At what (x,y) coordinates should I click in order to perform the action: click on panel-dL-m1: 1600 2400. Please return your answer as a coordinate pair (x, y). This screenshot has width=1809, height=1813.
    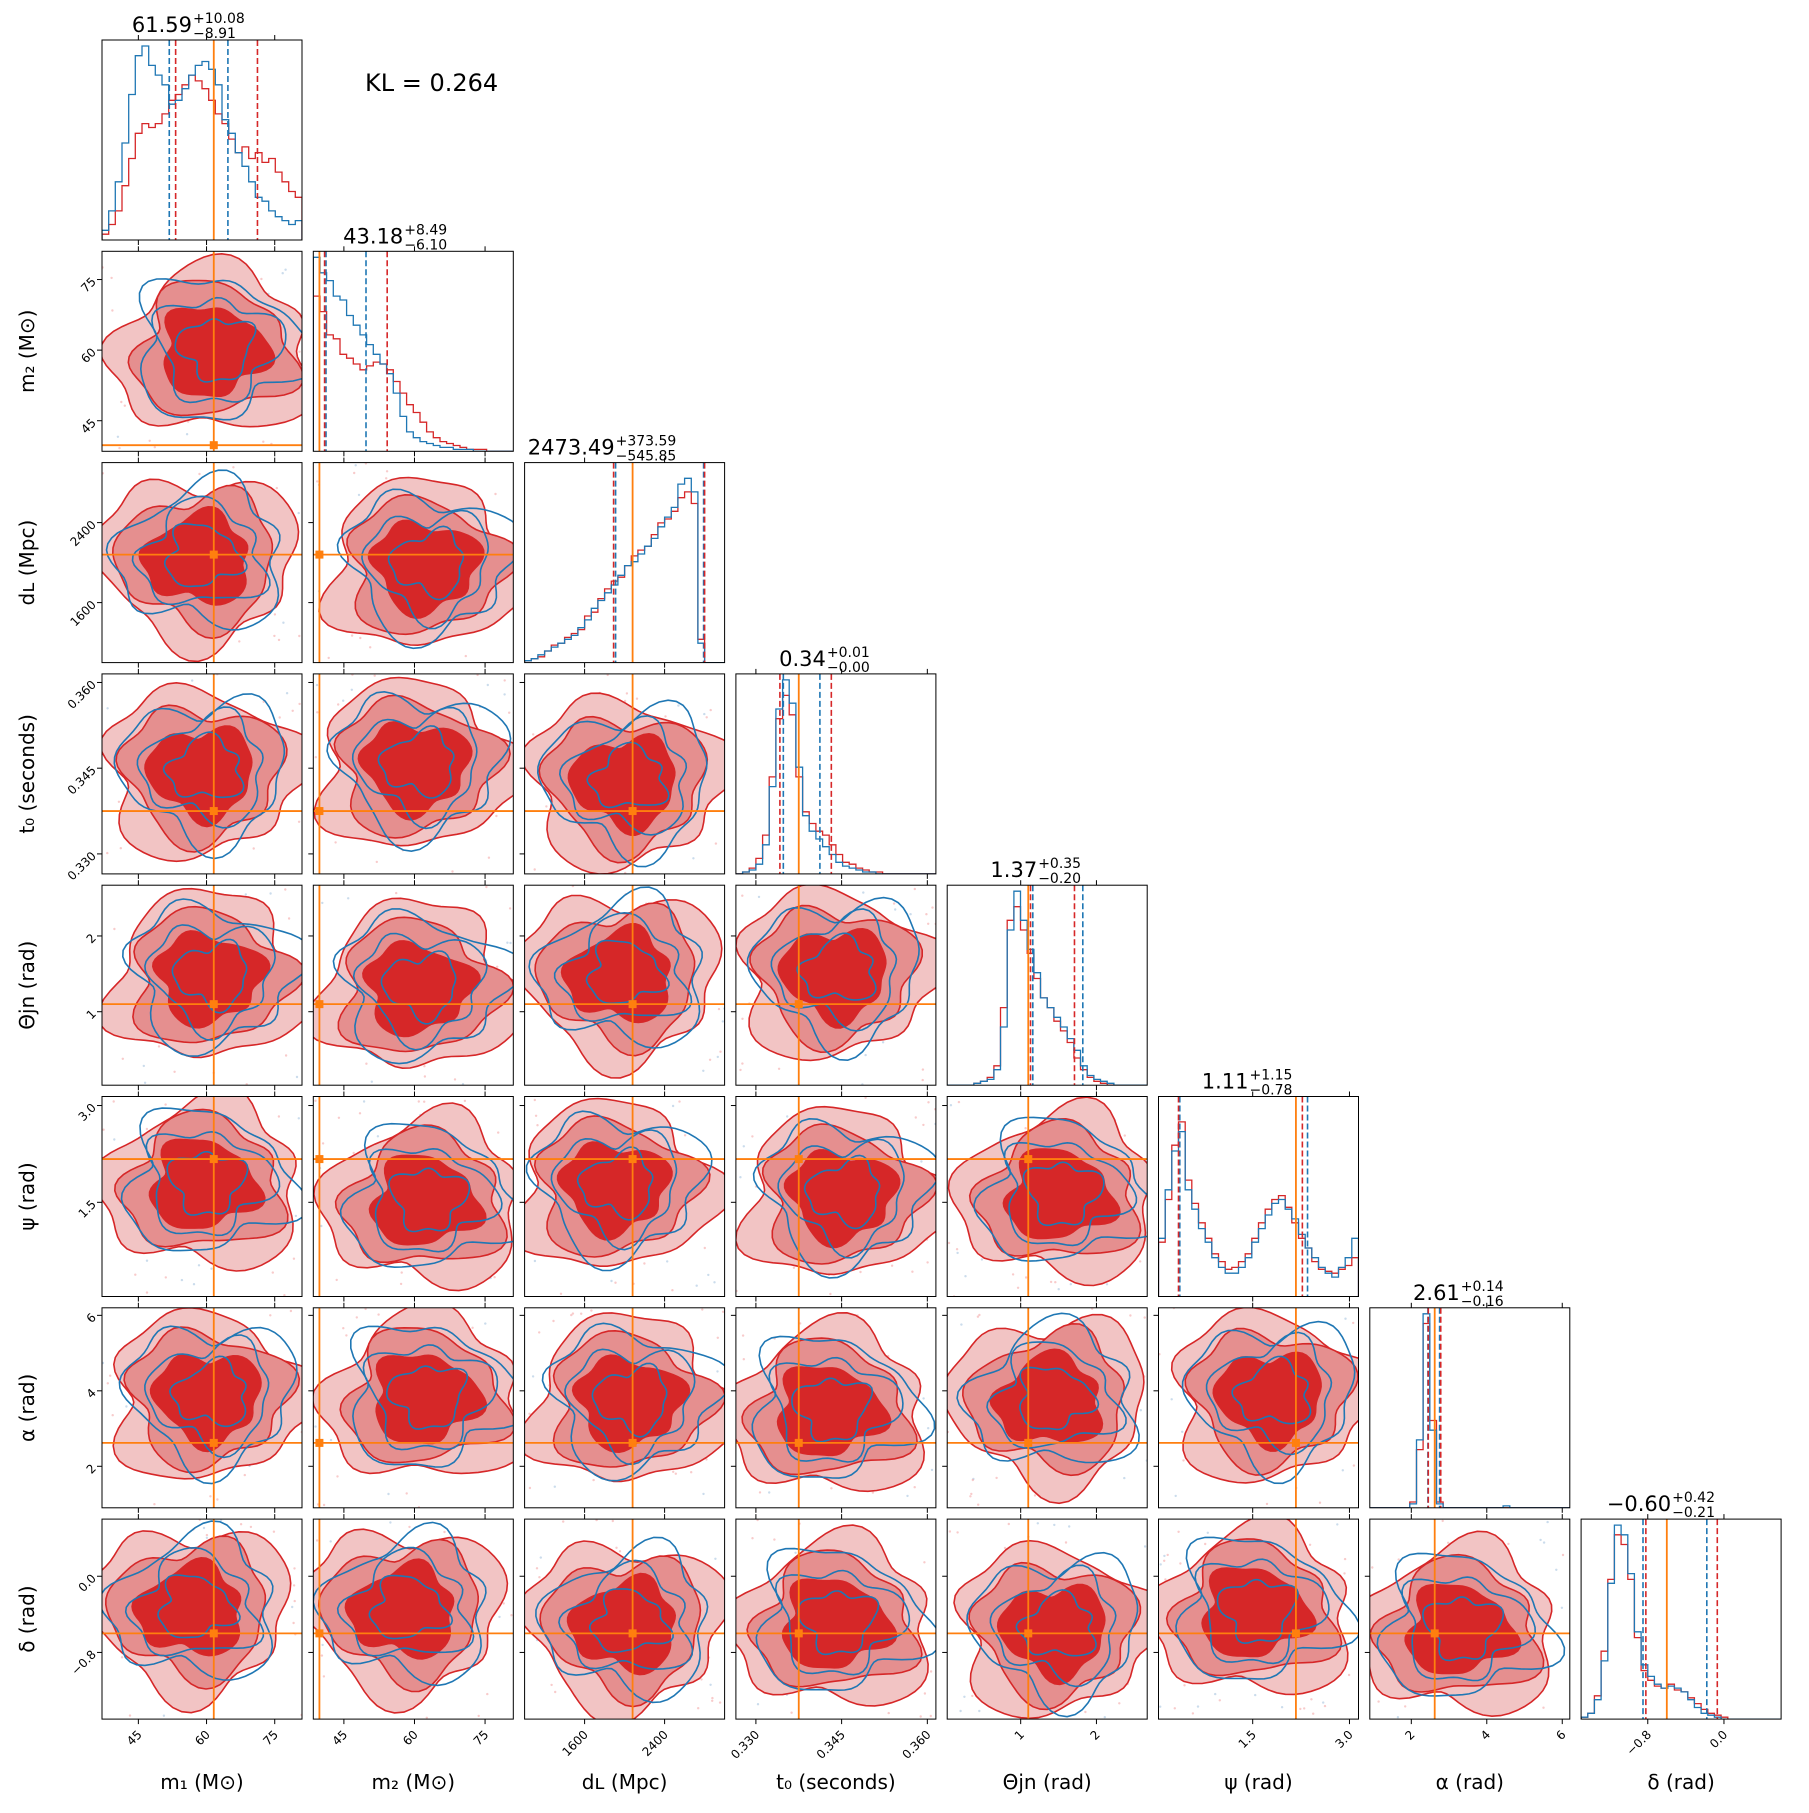
    Looking at the image, I should click on (185, 562).